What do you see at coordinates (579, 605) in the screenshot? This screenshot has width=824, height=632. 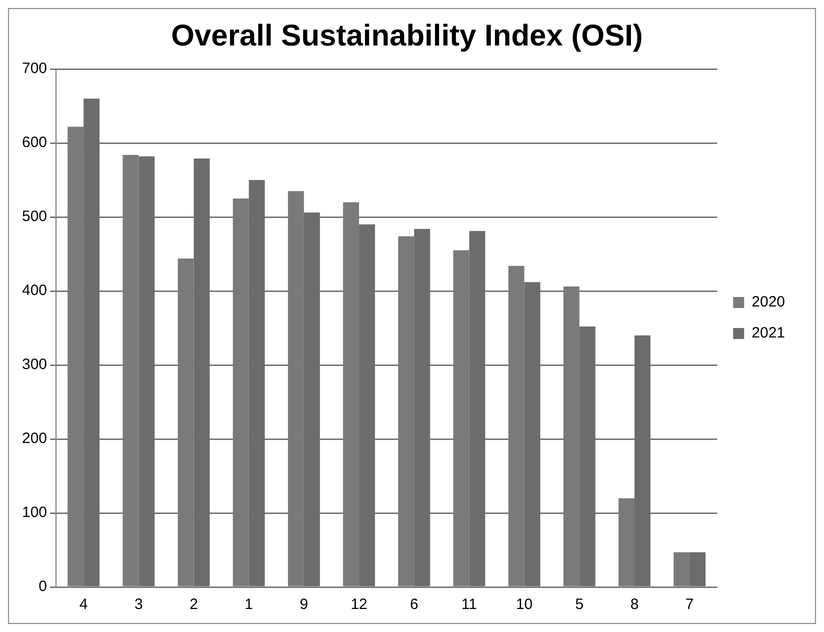 I see `x-tick-label: 5` at bounding box center [579, 605].